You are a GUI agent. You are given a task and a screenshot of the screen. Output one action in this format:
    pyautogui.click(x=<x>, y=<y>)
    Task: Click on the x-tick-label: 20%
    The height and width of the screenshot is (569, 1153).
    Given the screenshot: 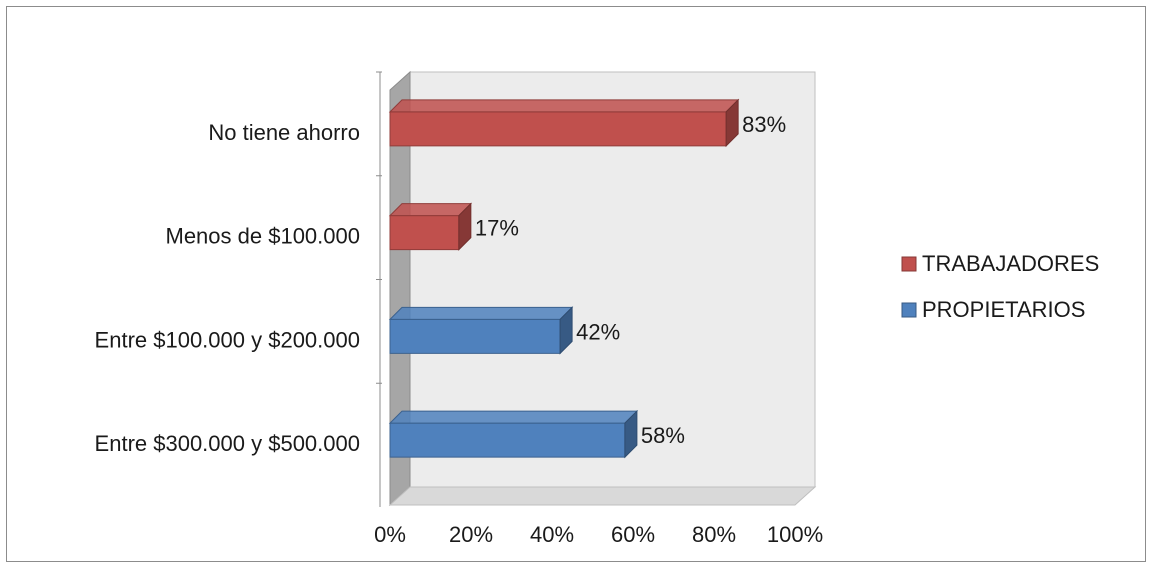 What is the action you would take?
    pyautogui.click(x=471, y=534)
    